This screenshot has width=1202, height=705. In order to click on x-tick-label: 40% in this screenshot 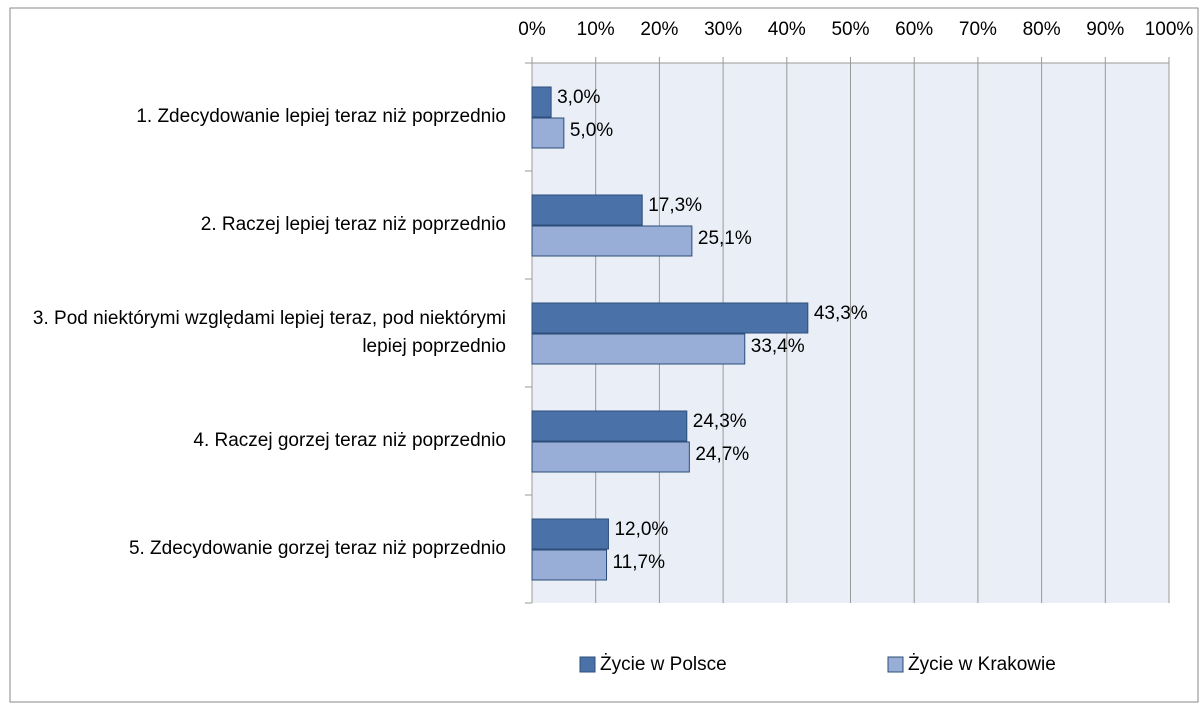, I will do `click(787, 29)`.